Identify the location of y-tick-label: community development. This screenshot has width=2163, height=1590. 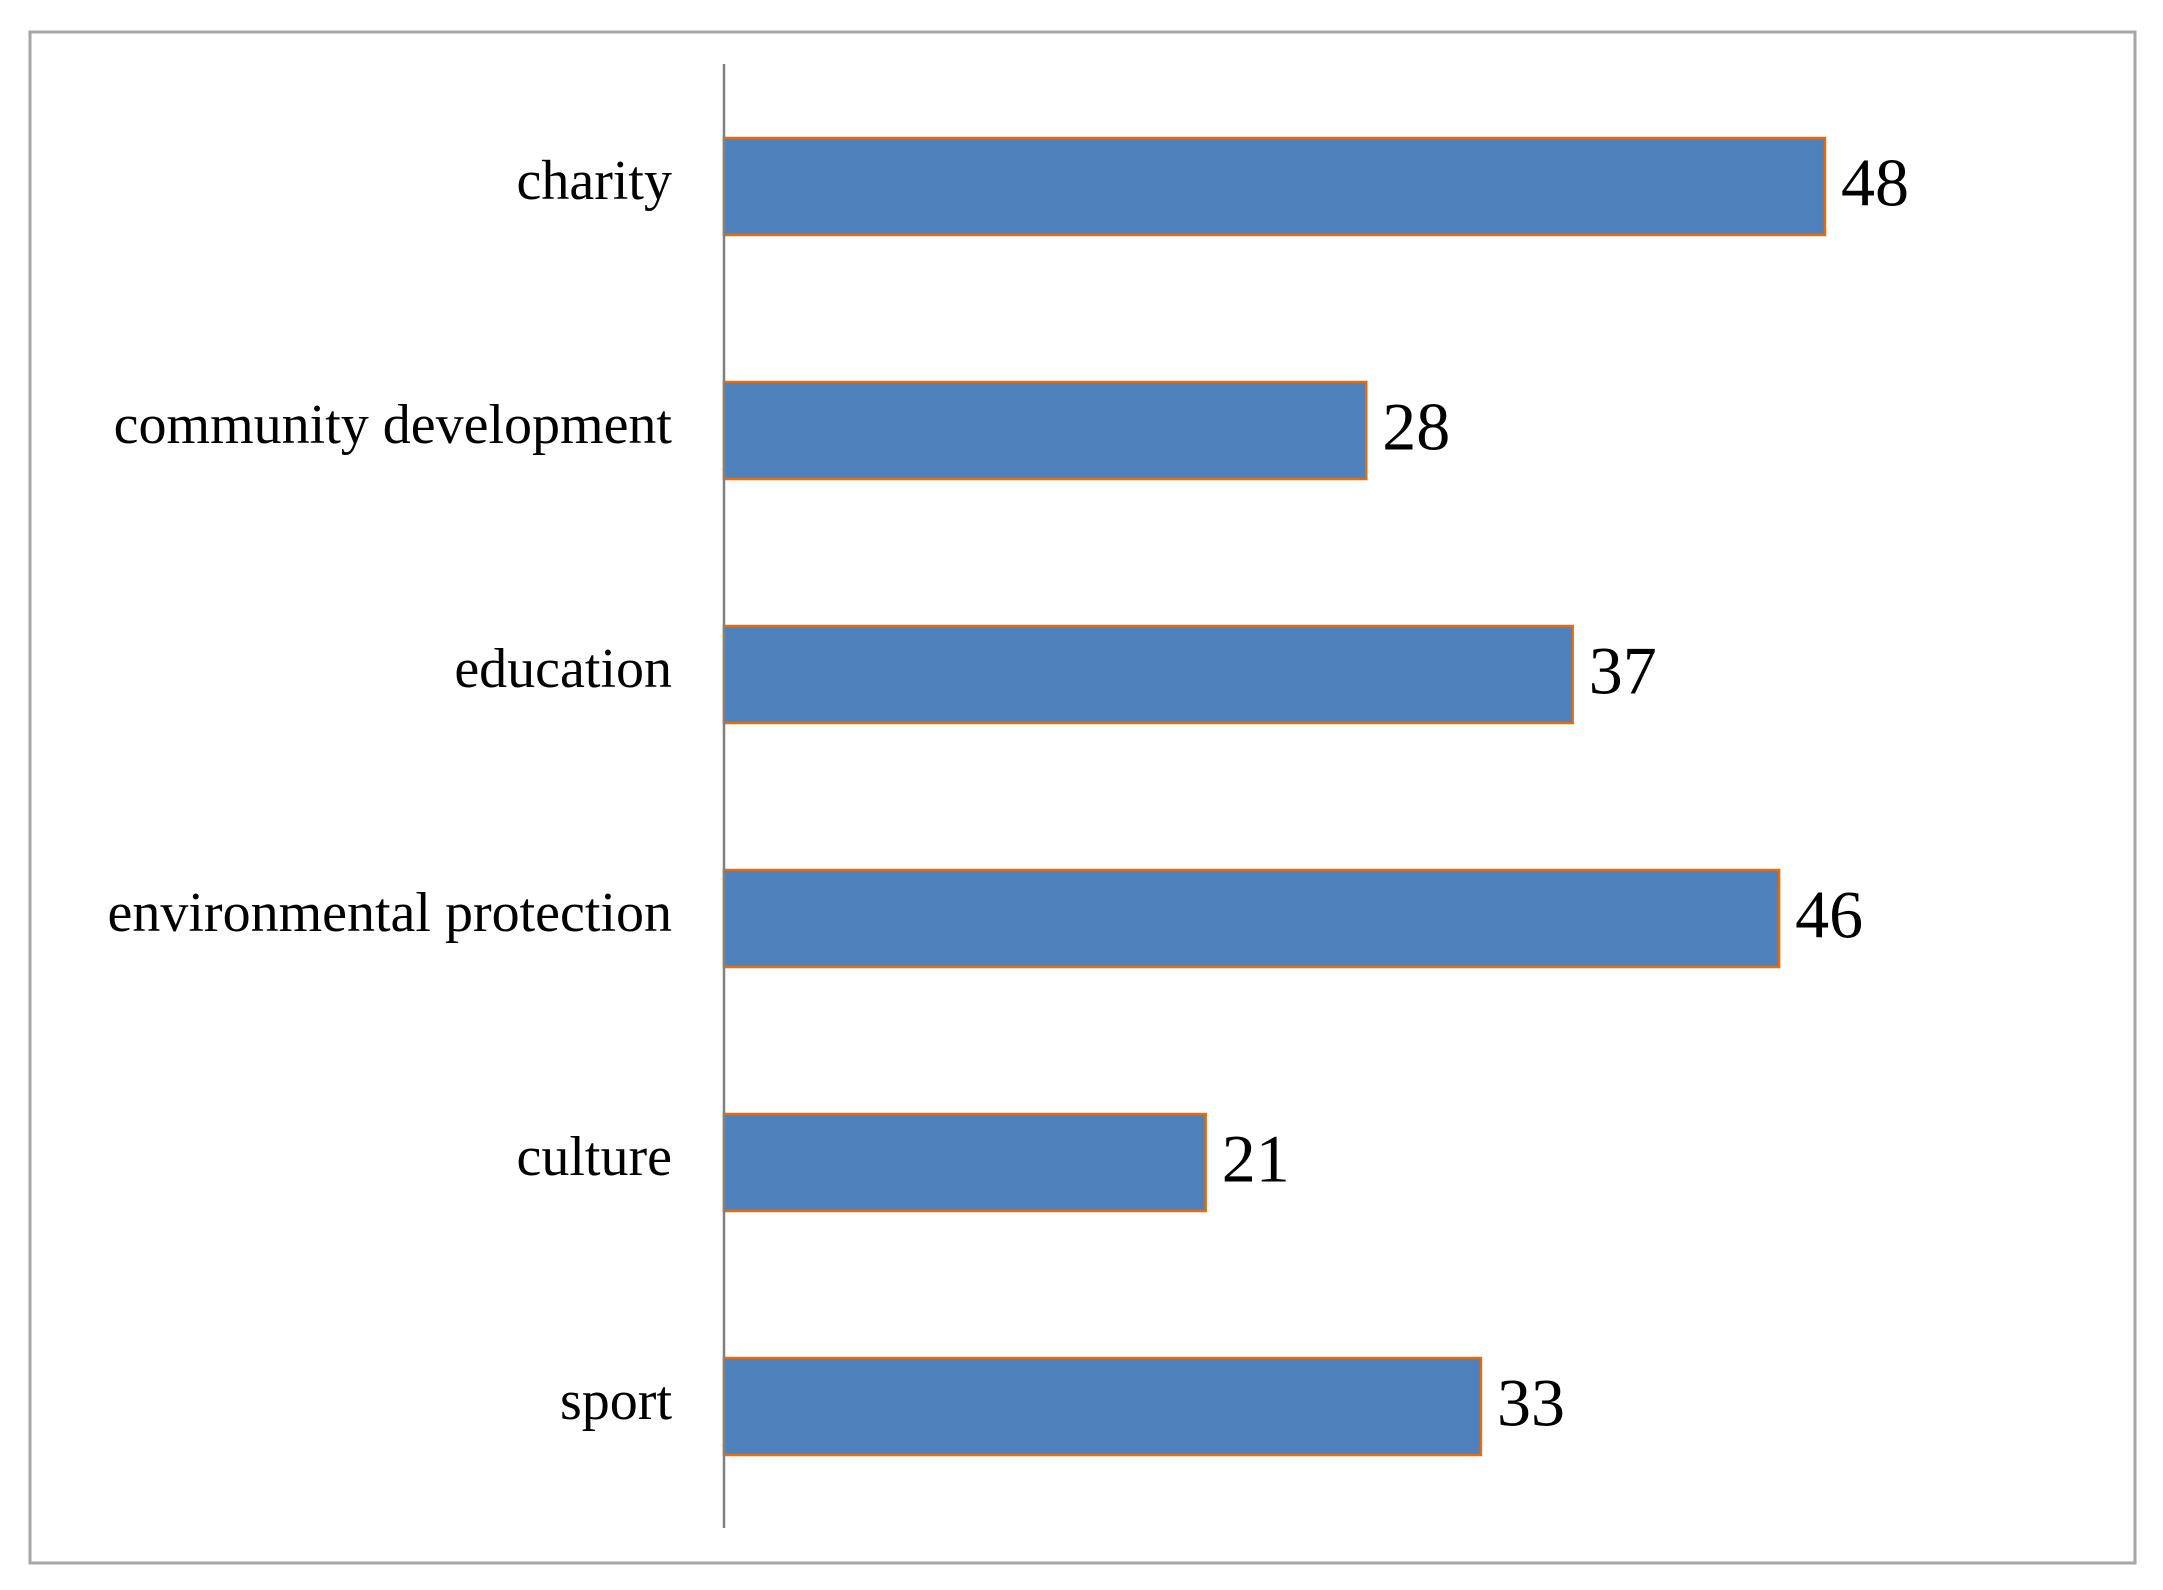
(393, 425).